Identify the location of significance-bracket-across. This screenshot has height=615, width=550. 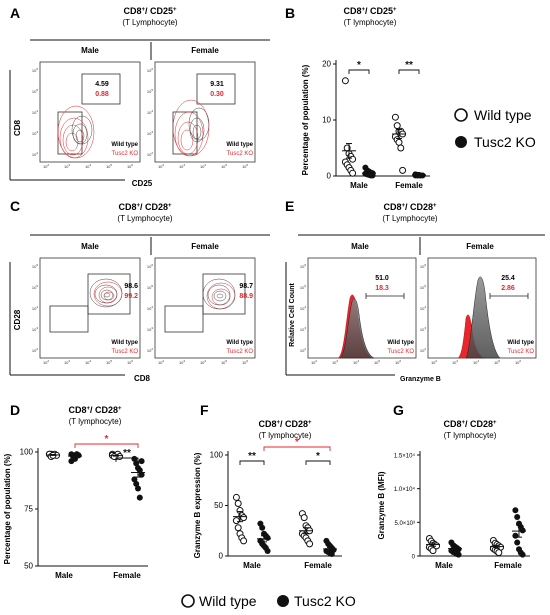
(106, 445).